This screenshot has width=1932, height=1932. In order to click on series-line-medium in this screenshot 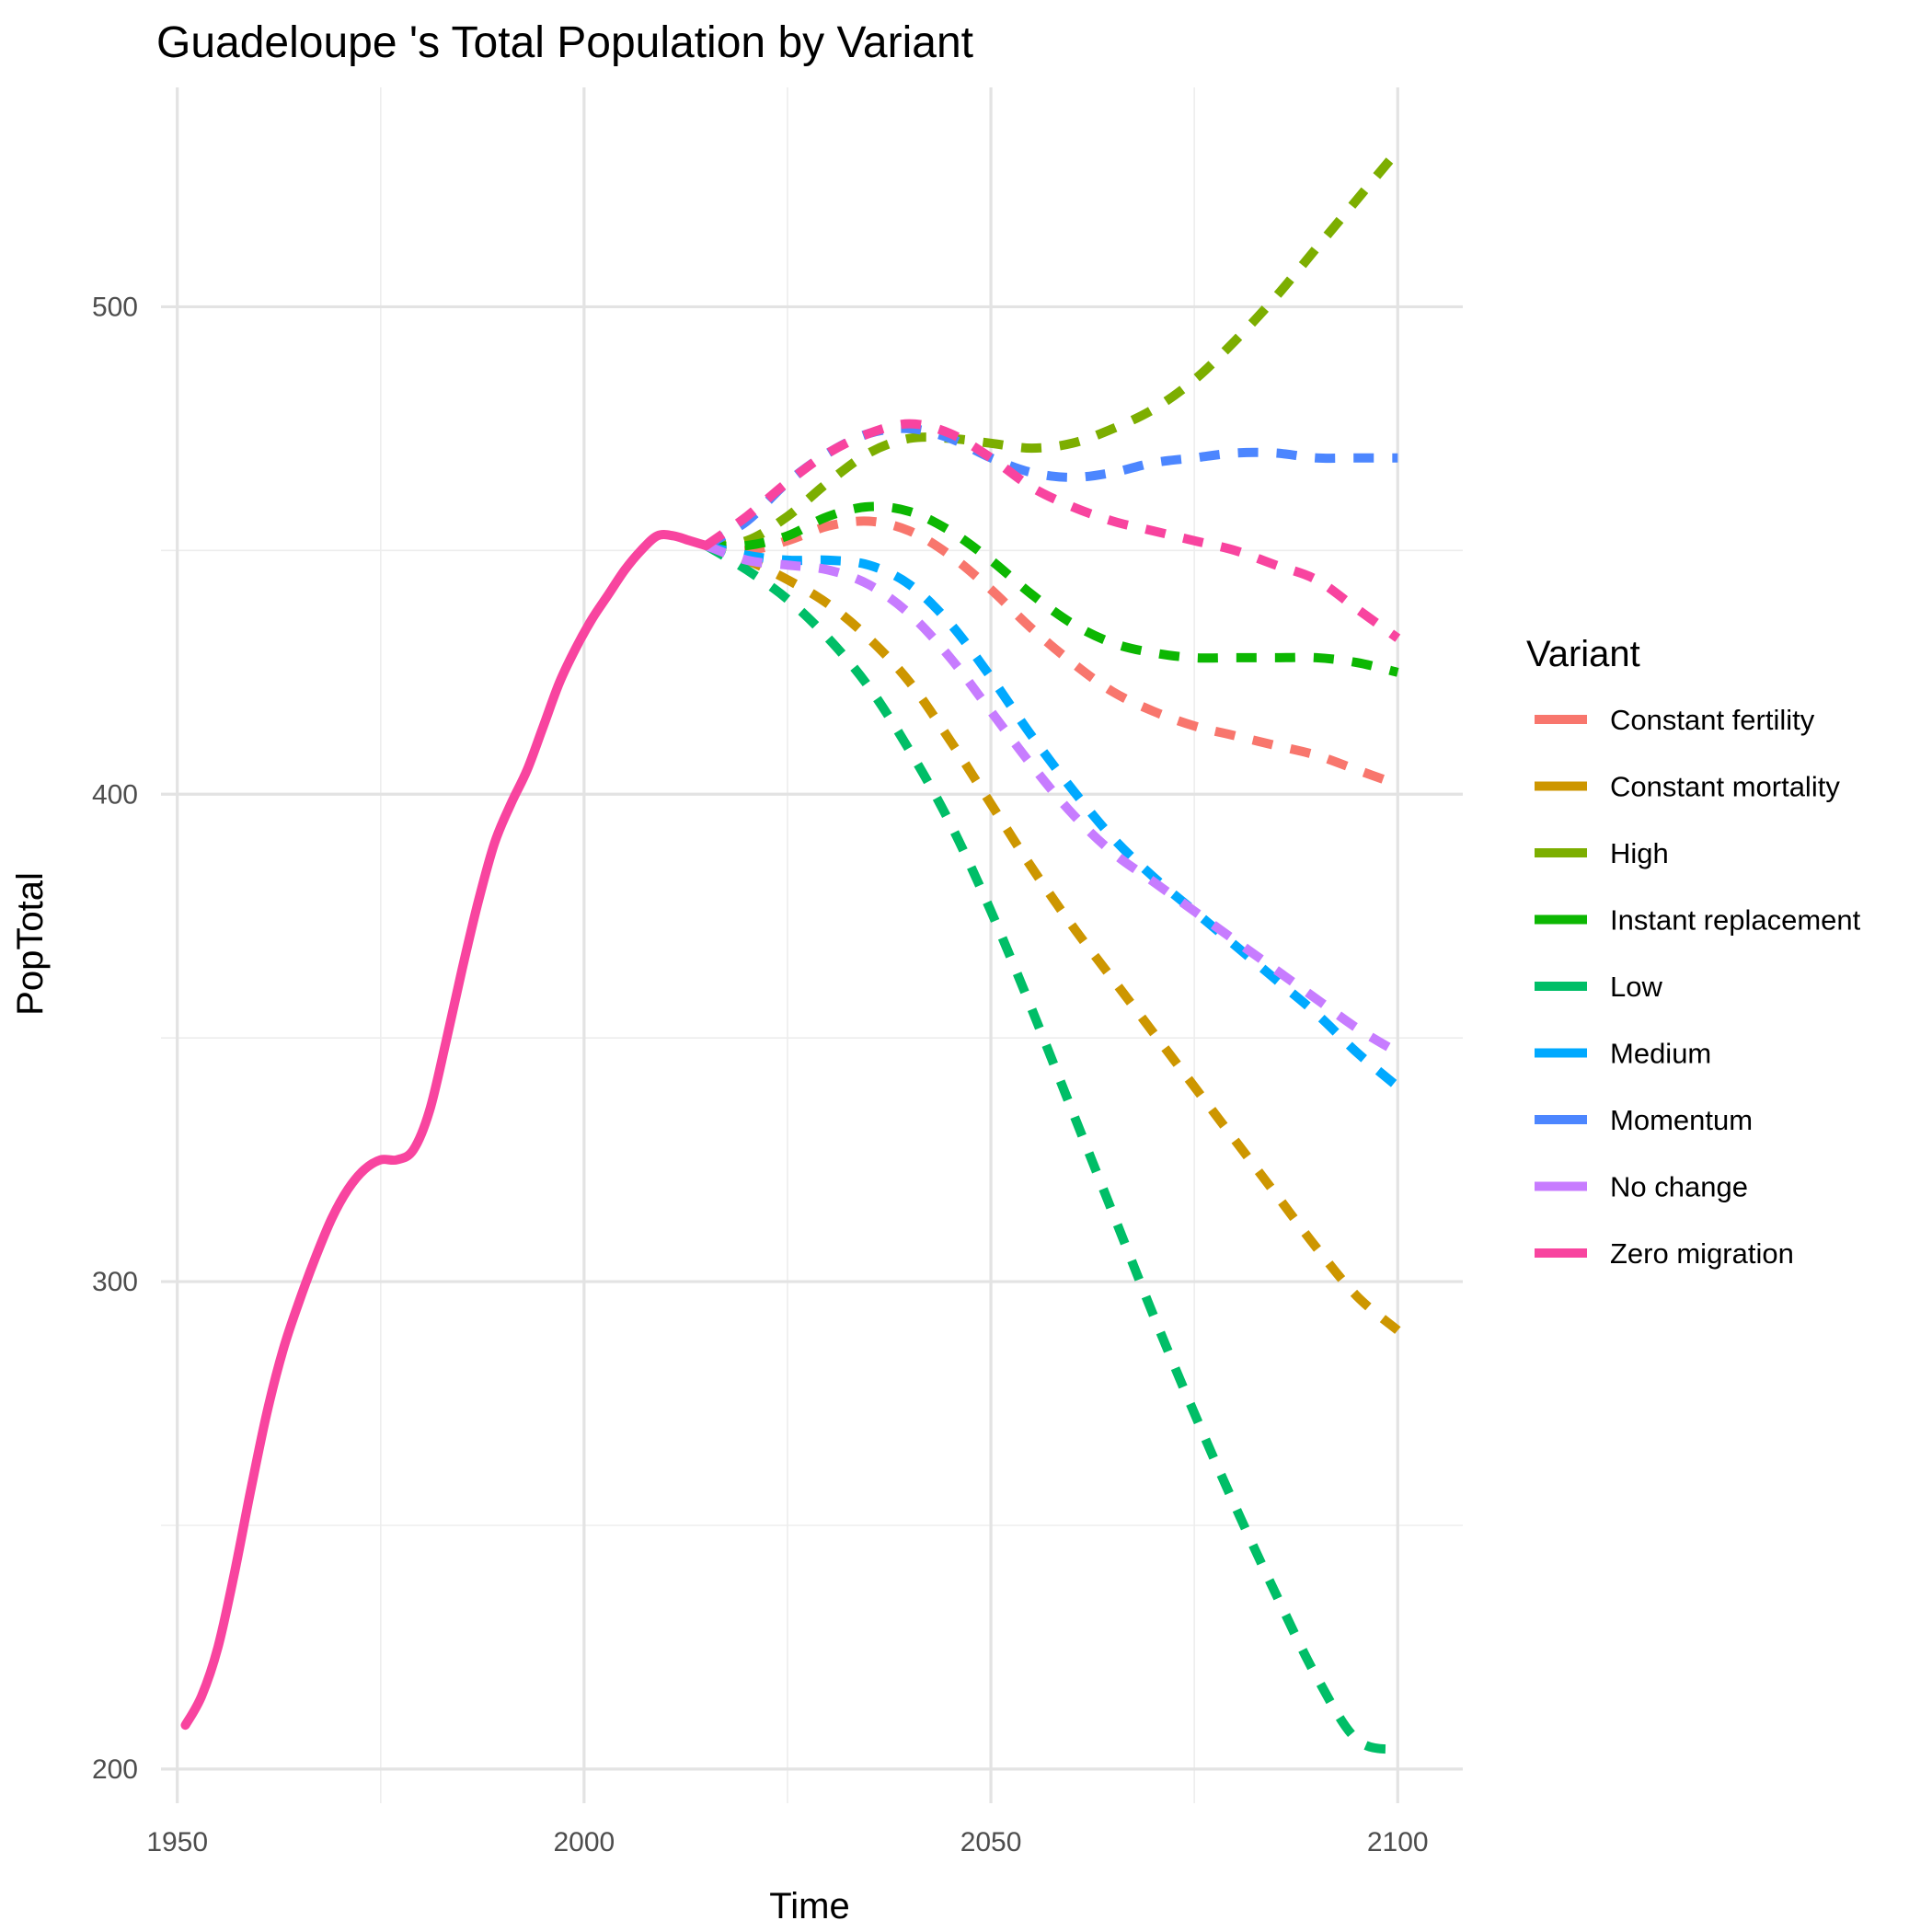, I will do `click(1053, 816)`.